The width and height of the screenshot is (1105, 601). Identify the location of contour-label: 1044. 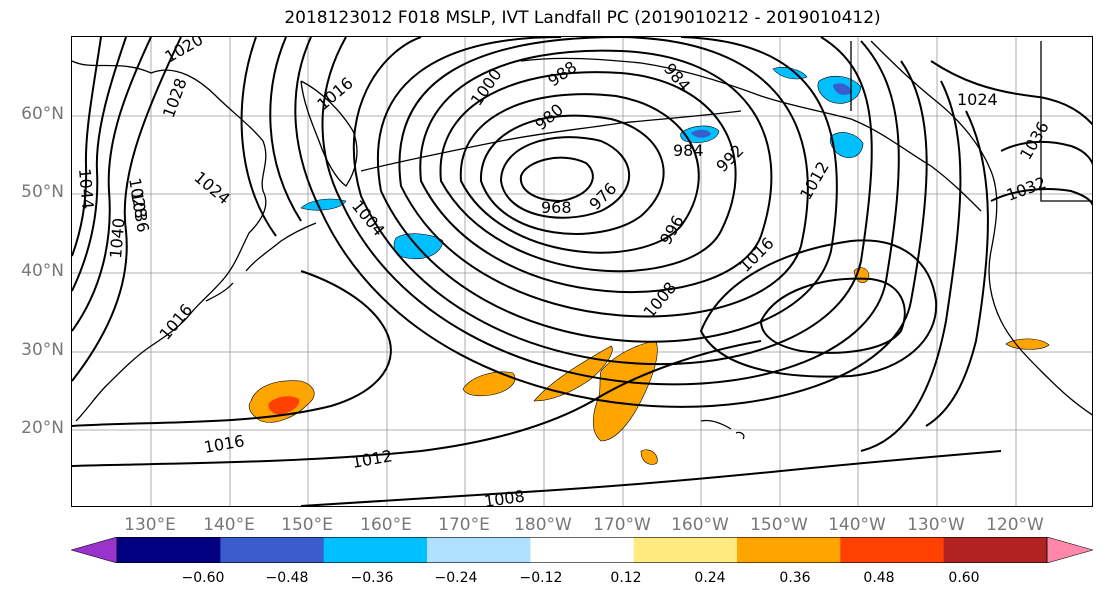
(86, 189).